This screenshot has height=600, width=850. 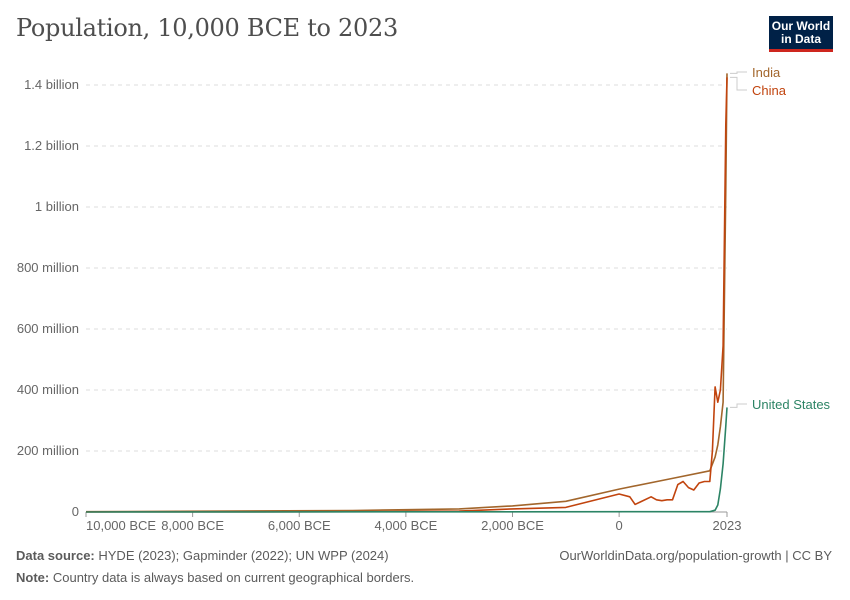 I want to click on y-tick-label: 1 billion, so click(x=57, y=206).